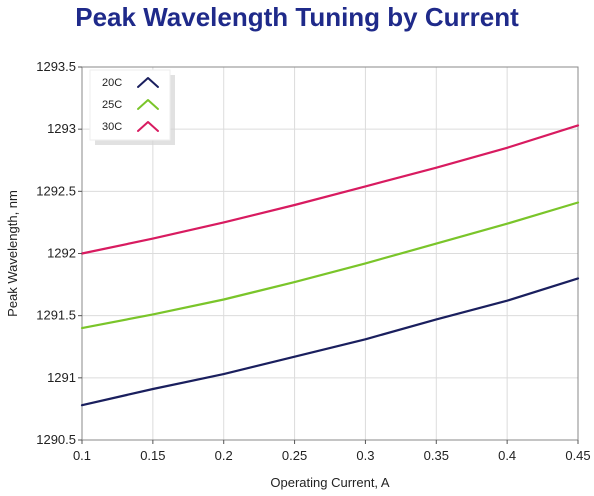  What do you see at coordinates (330, 482) in the screenshot?
I see `x-axis-label: Operating Current, A` at bounding box center [330, 482].